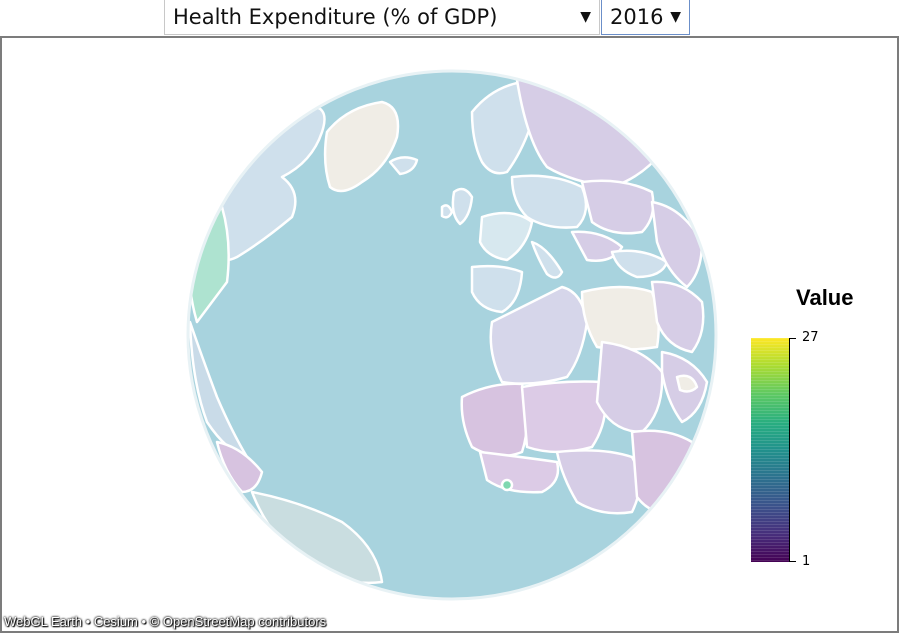  Describe the element at coordinates (792, 338) in the screenshot. I see `legend-tick-max` at that location.